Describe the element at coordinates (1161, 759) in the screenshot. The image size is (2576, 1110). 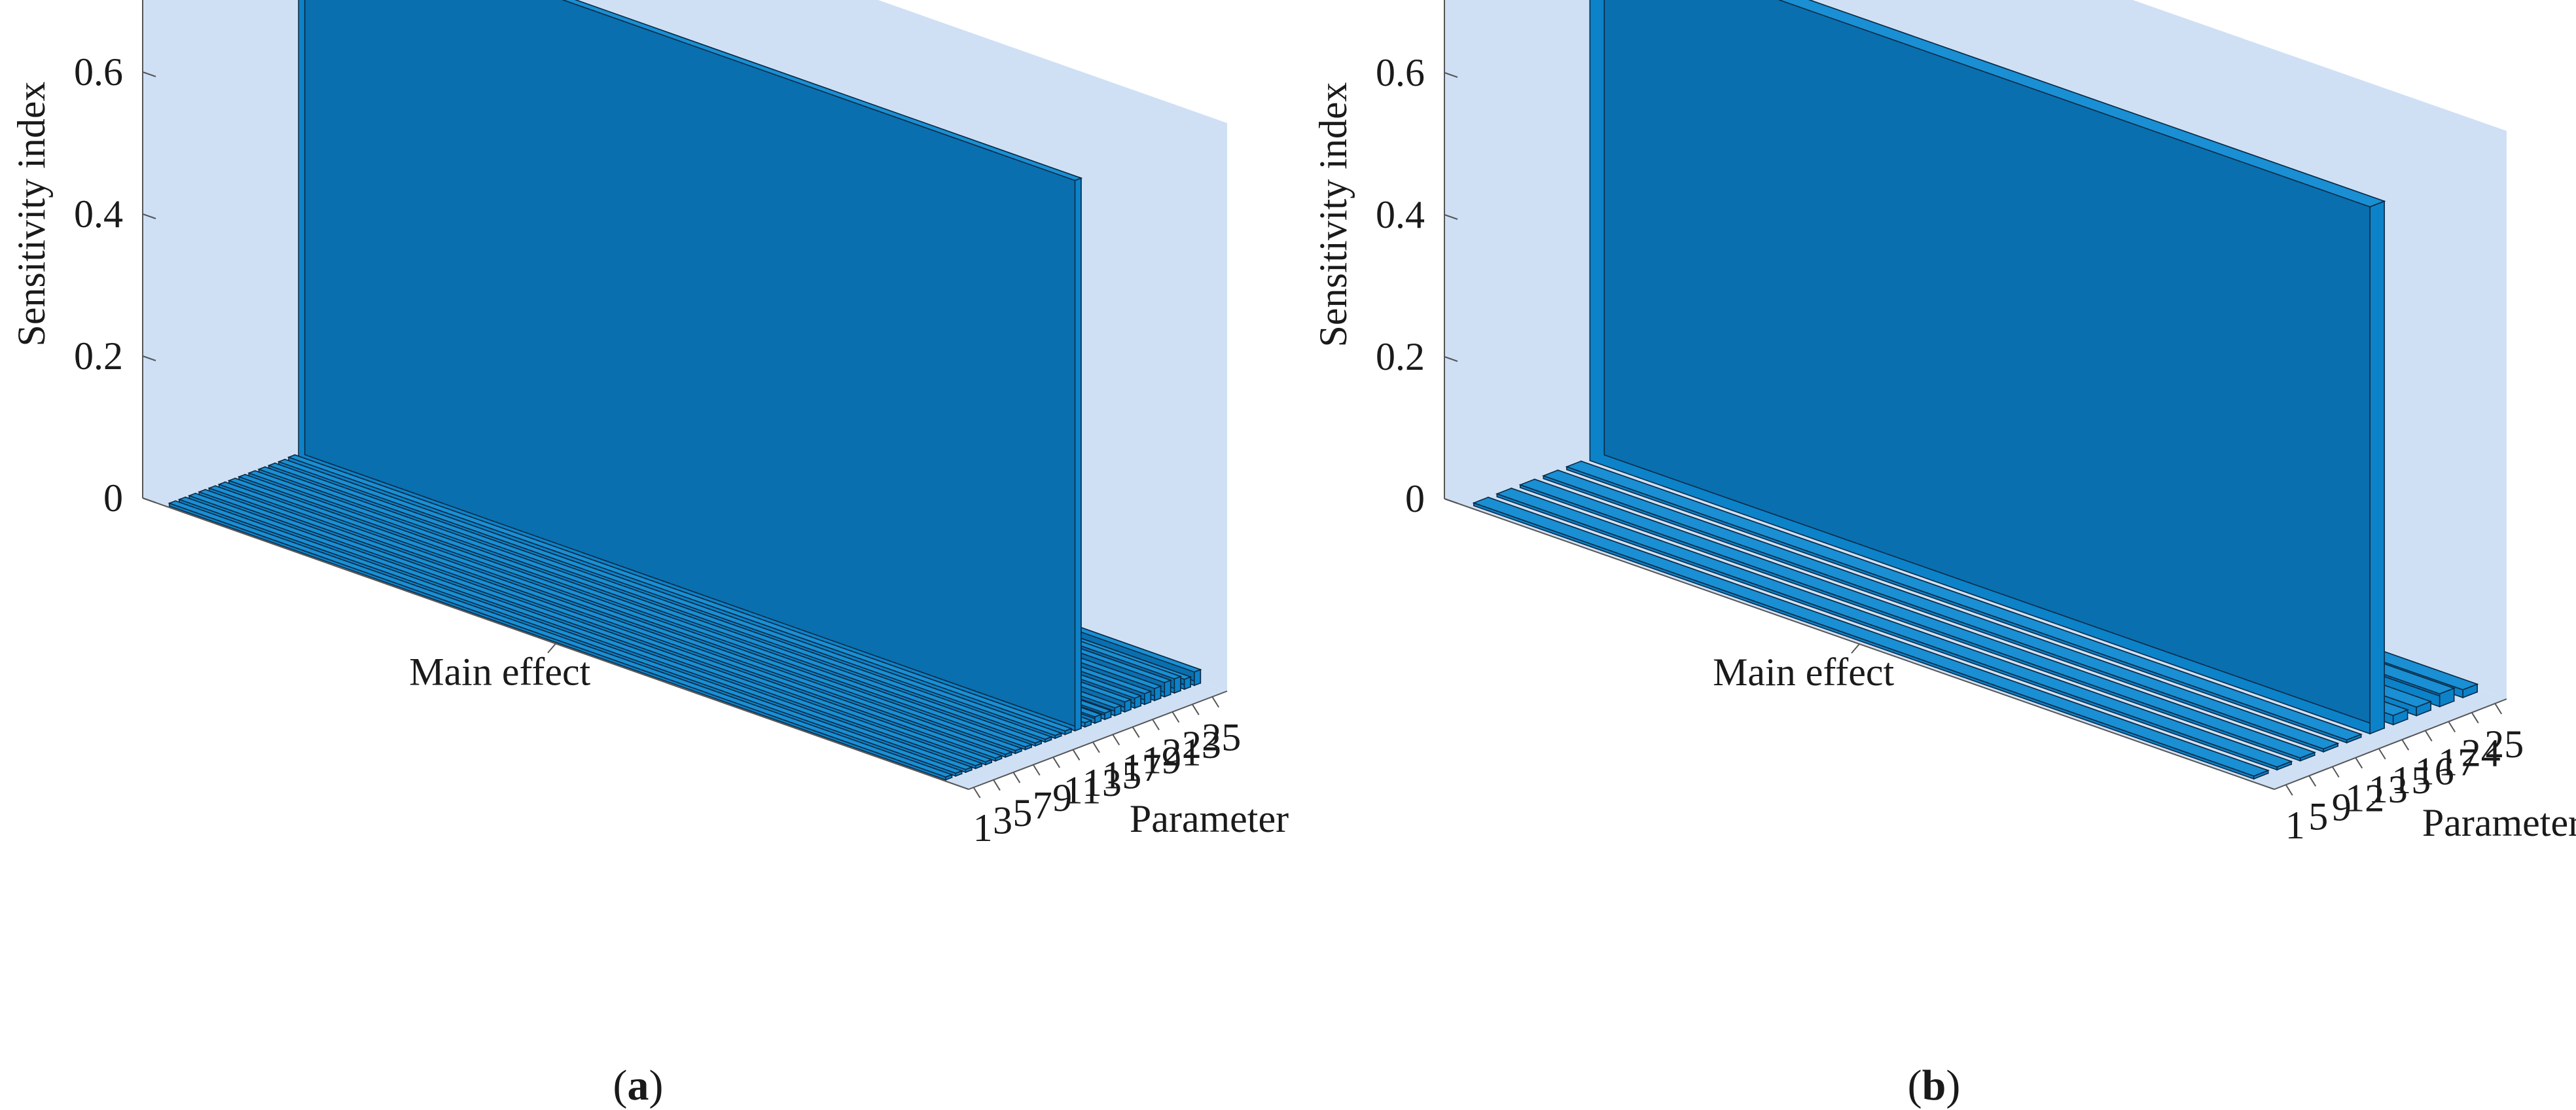
I see `parameter-tick-label: 19` at that location.